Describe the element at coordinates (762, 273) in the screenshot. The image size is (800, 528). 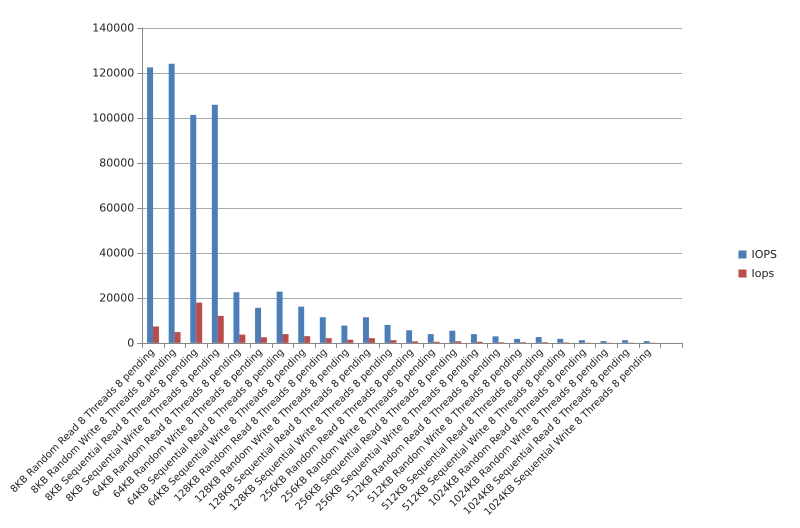
I see `legend-label: Iops` at that location.